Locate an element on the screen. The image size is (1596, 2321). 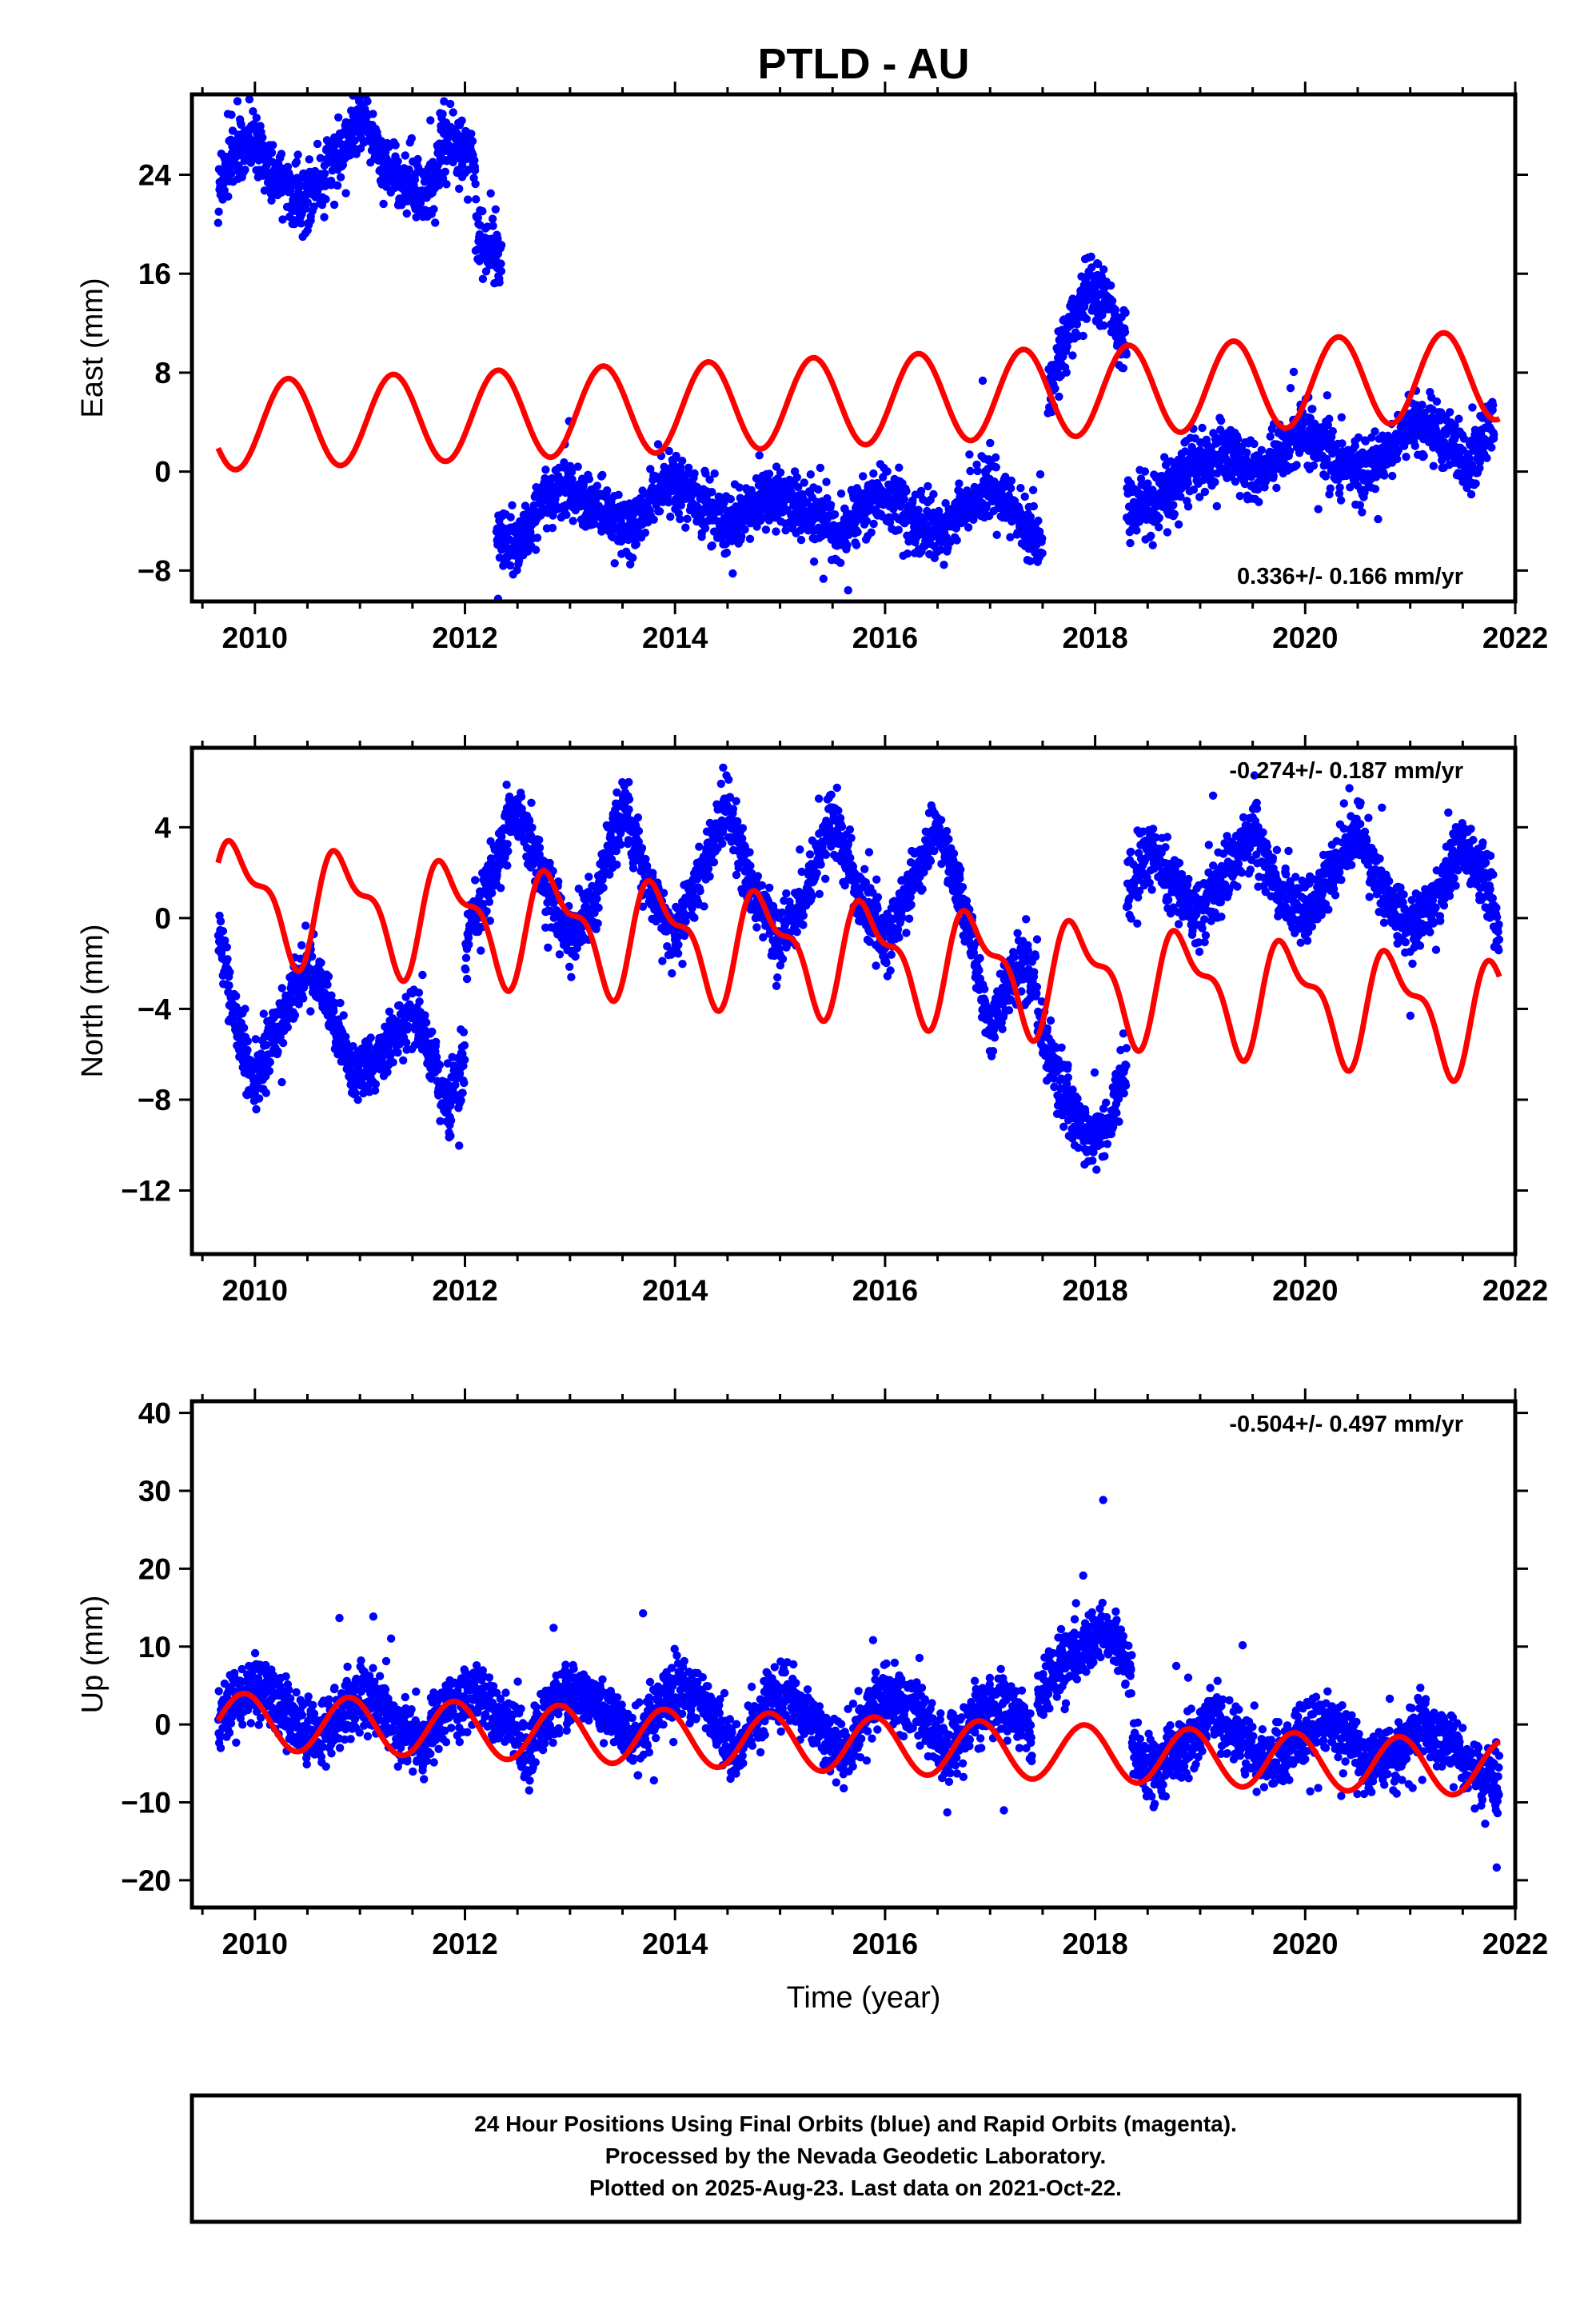
x-tick-label: 2012 is located at coordinates (464, 637).